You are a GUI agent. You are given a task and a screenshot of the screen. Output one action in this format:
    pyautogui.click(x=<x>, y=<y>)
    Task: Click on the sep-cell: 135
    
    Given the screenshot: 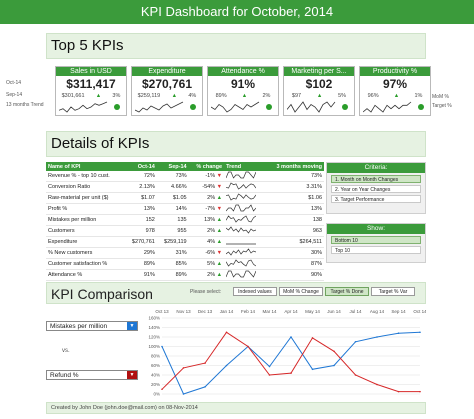 What is the action you would take?
    pyautogui.click(x=172, y=220)
    